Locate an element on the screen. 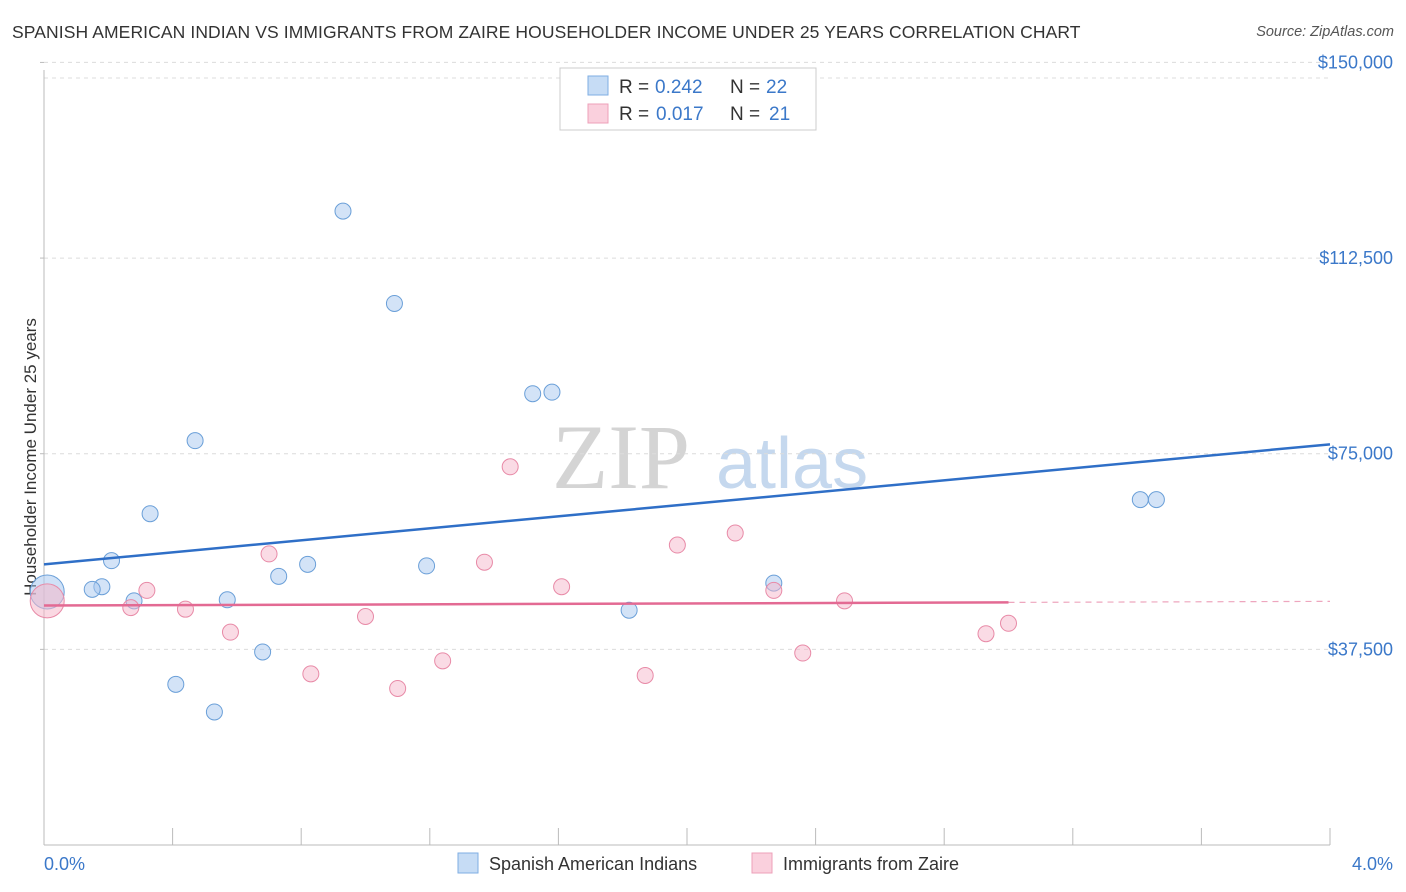 The width and height of the screenshot is (1406, 892). legend-n-label-1: N = is located at coordinates (745, 87).